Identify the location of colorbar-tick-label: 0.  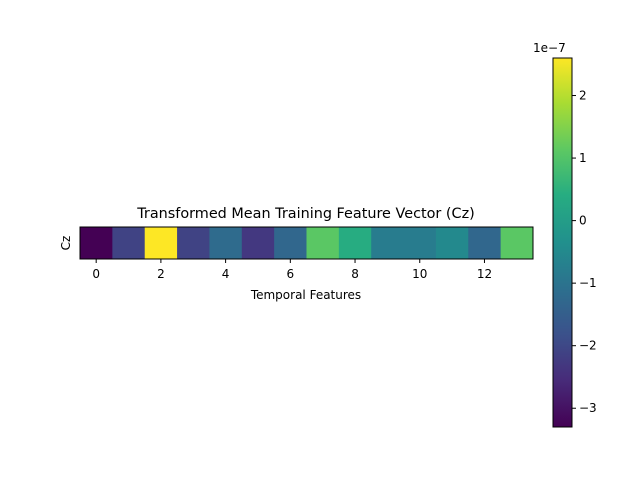
(583, 221).